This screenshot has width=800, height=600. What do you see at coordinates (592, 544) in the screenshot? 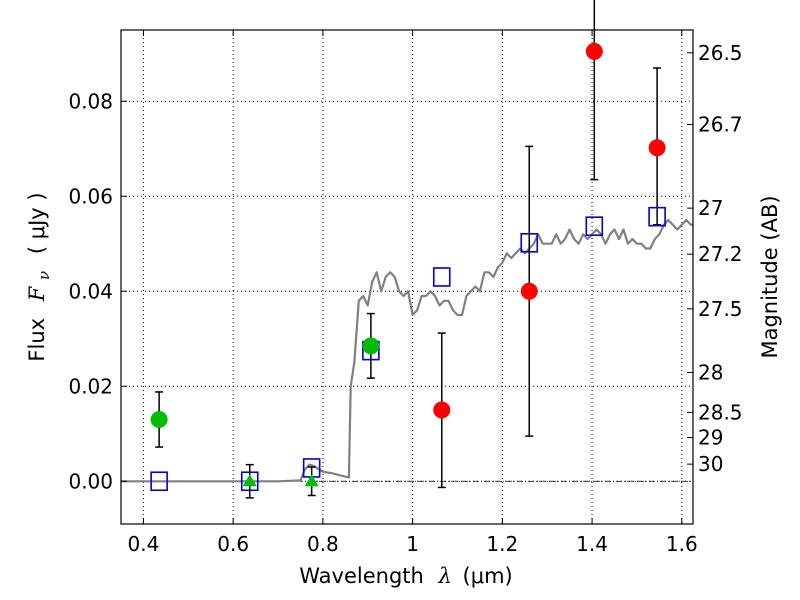
I see `x-tick-label: 1.4` at bounding box center [592, 544].